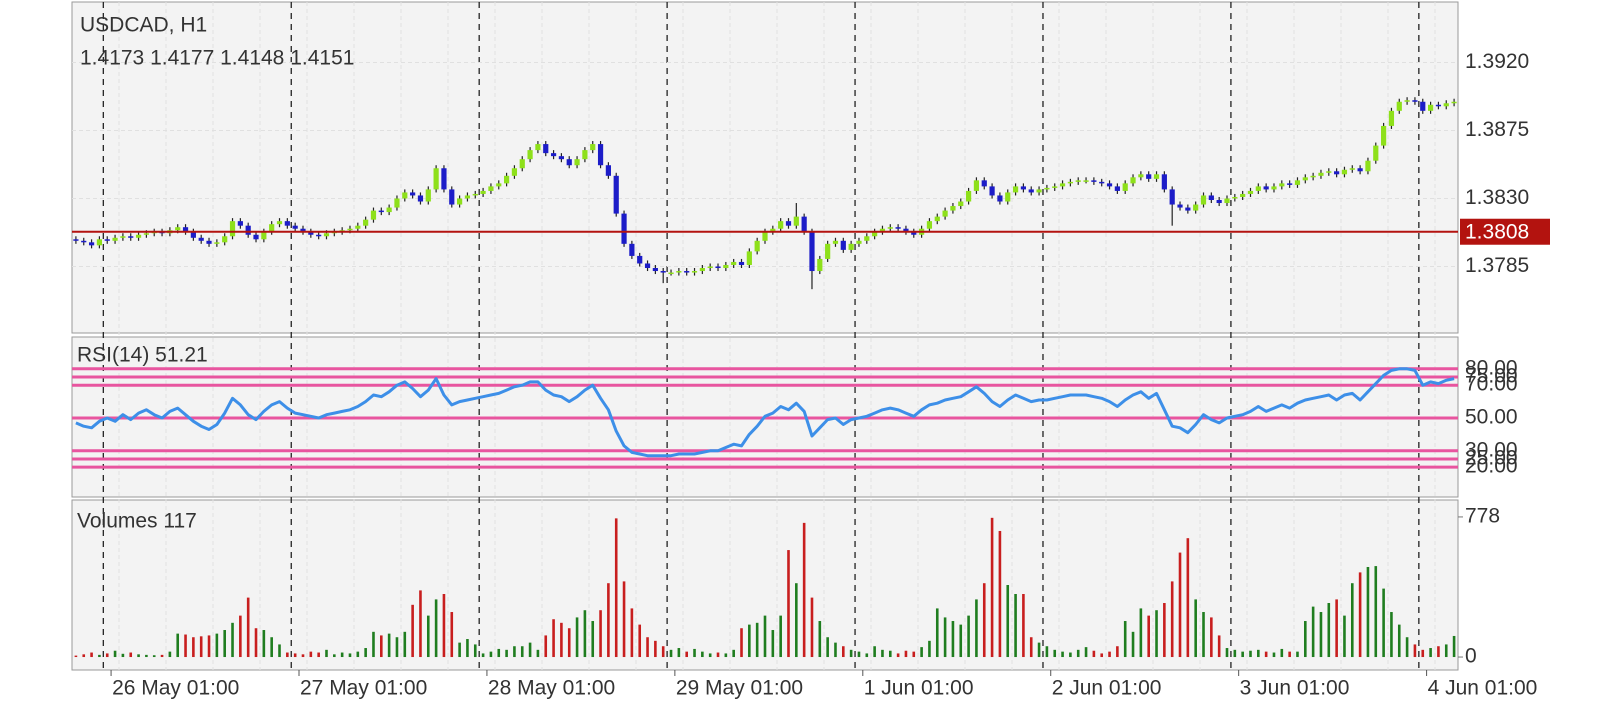 The height and width of the screenshot is (720, 1600). Describe the element at coordinates (739, 688) in the screenshot. I see `x-tick-label: 29 May 01:00` at that location.